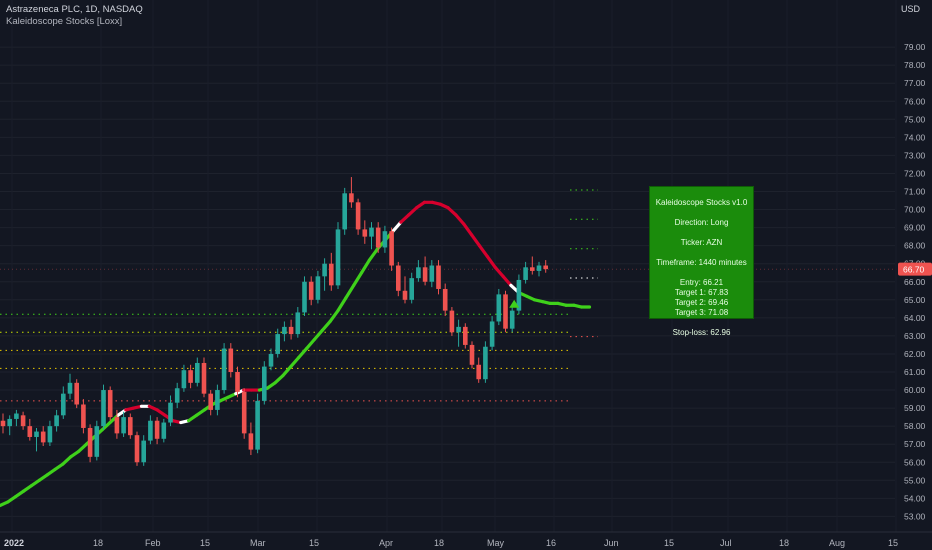 The width and height of the screenshot is (932, 550). What do you see at coordinates (915, 354) in the screenshot?
I see `price-tick-label: 62.00` at bounding box center [915, 354].